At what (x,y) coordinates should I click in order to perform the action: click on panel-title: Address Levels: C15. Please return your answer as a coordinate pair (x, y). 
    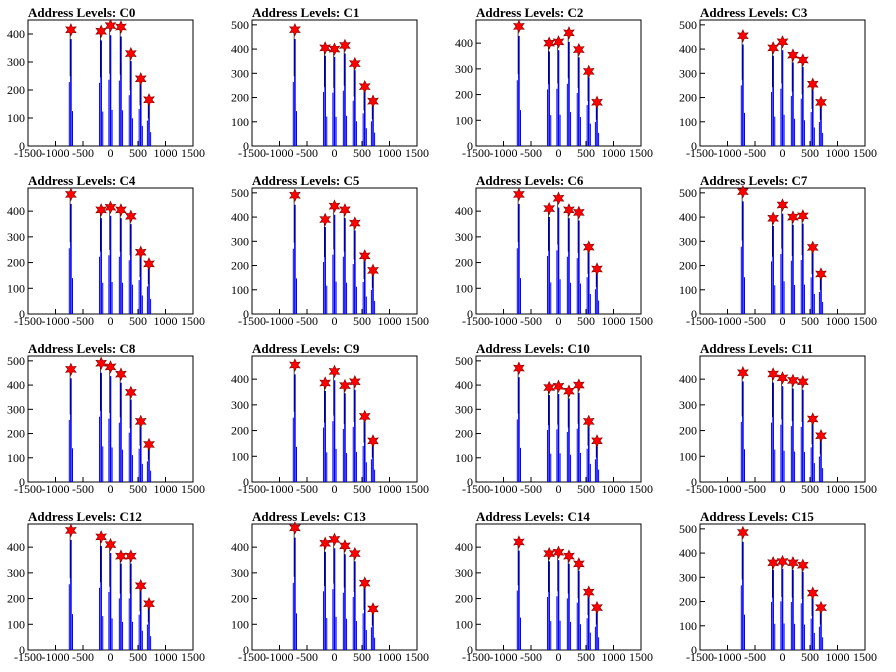
    Looking at the image, I should click on (757, 516).